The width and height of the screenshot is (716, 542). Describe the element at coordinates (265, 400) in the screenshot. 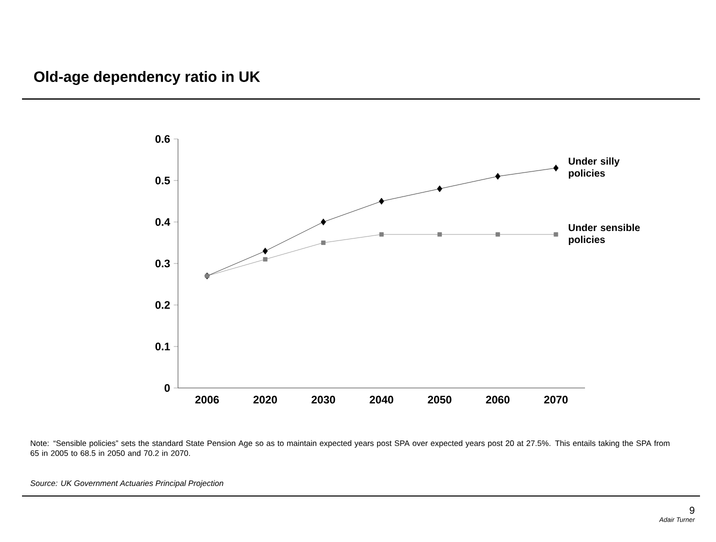

I see `x-tick-label: 2020` at that location.